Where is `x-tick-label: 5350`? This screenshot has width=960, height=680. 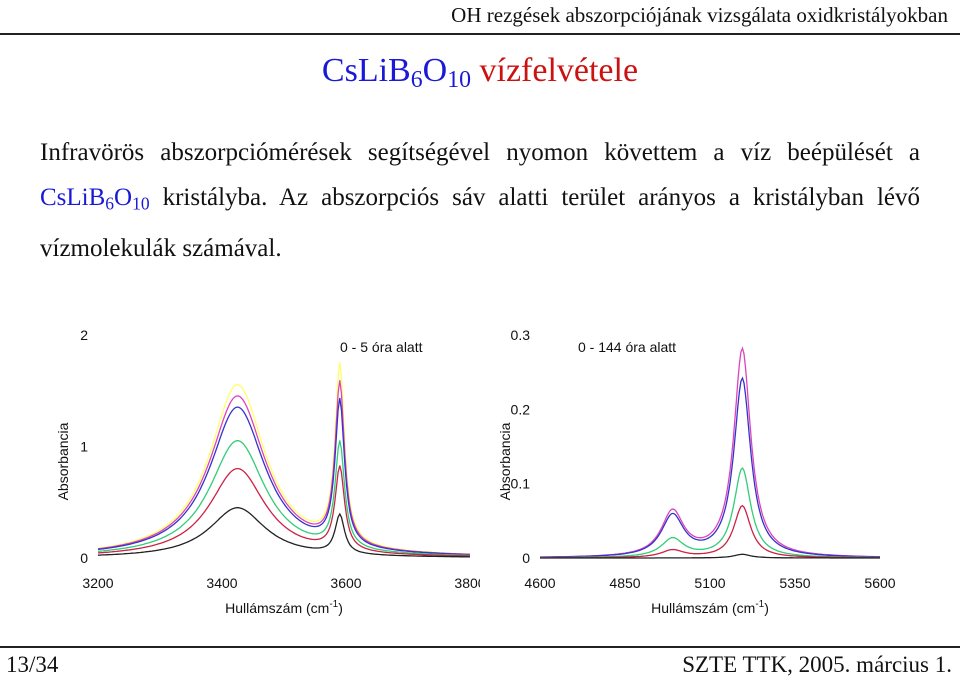
x-tick-label: 5350 is located at coordinates (794, 583).